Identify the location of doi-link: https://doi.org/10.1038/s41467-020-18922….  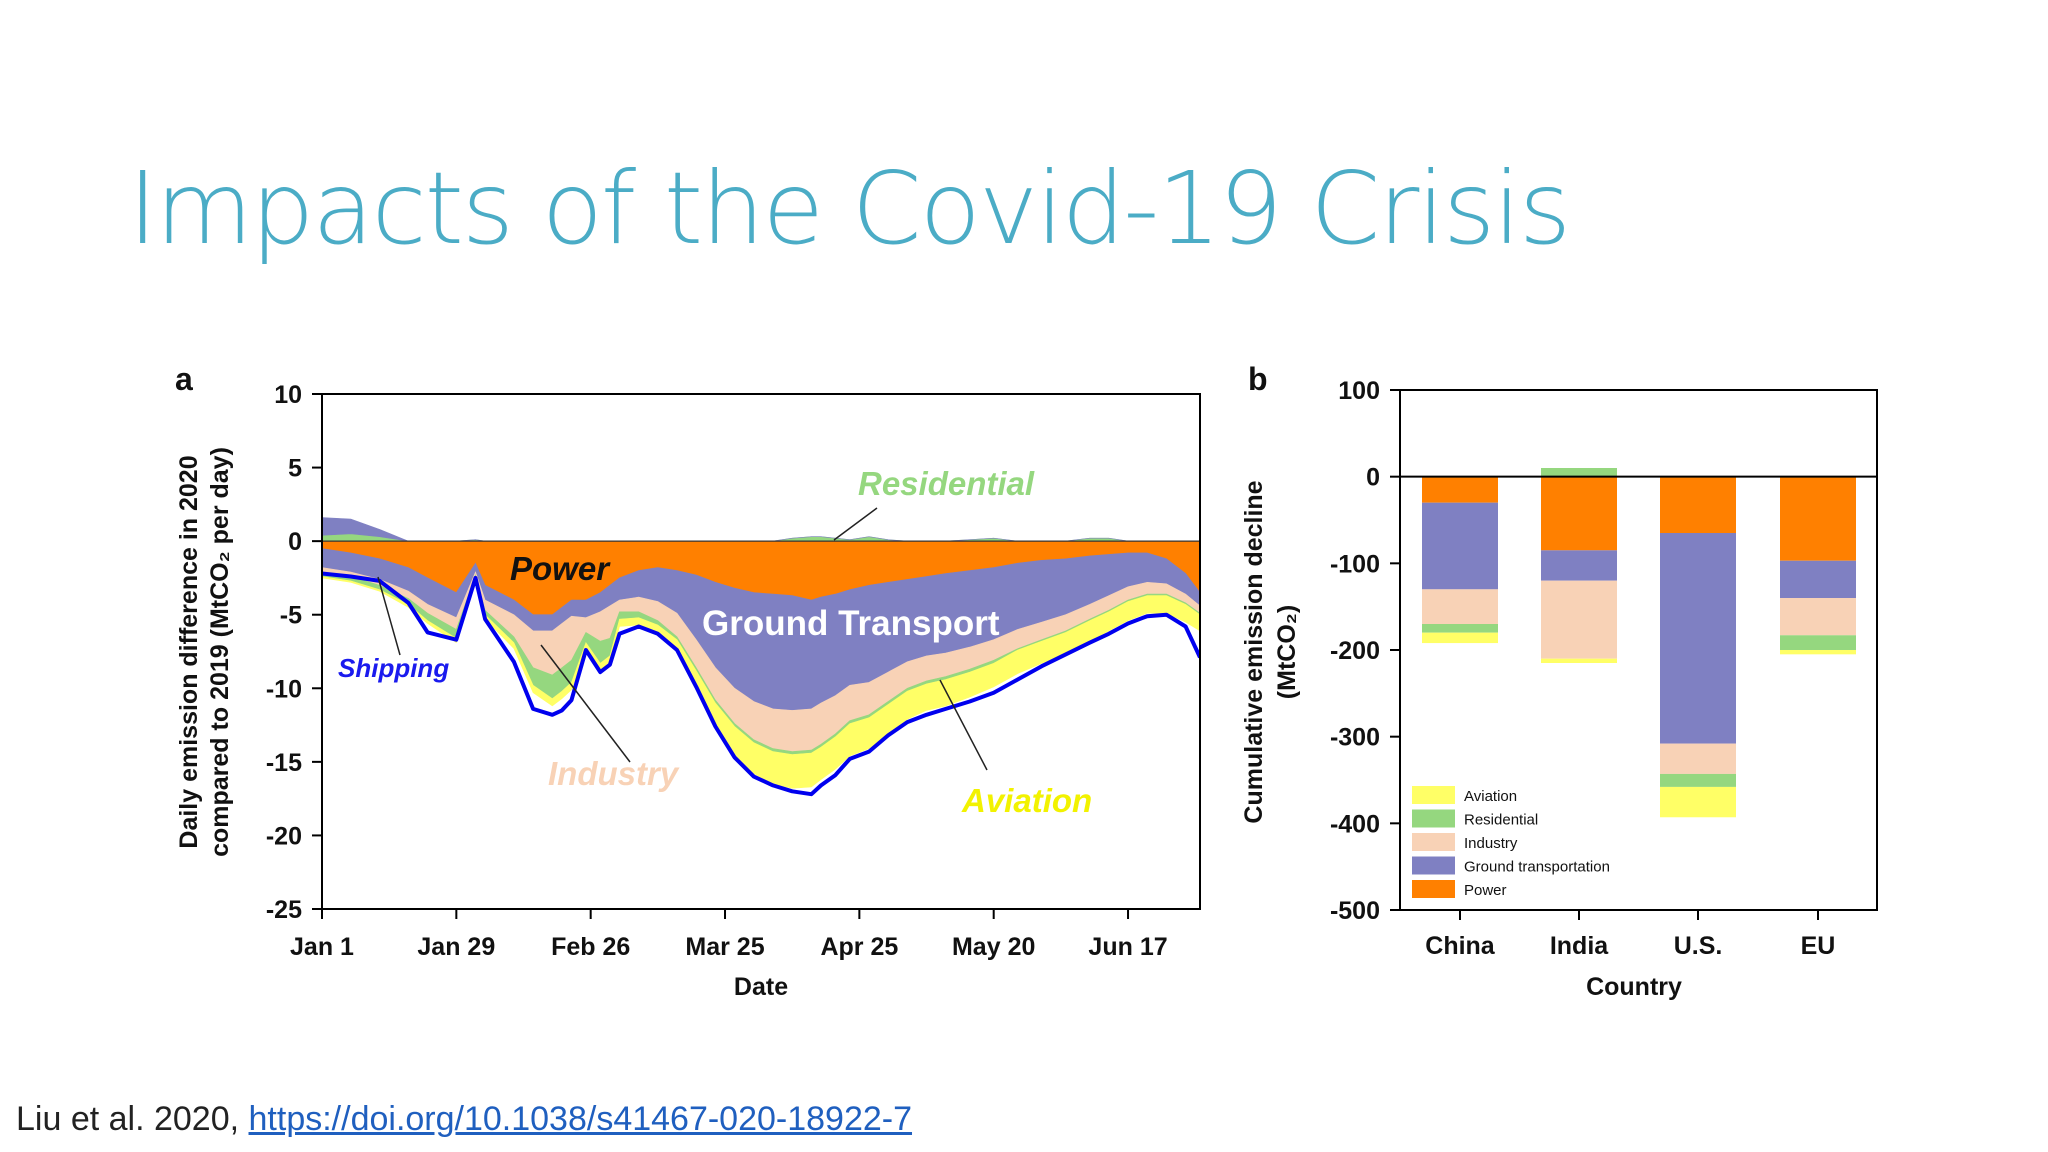
(580, 1119).